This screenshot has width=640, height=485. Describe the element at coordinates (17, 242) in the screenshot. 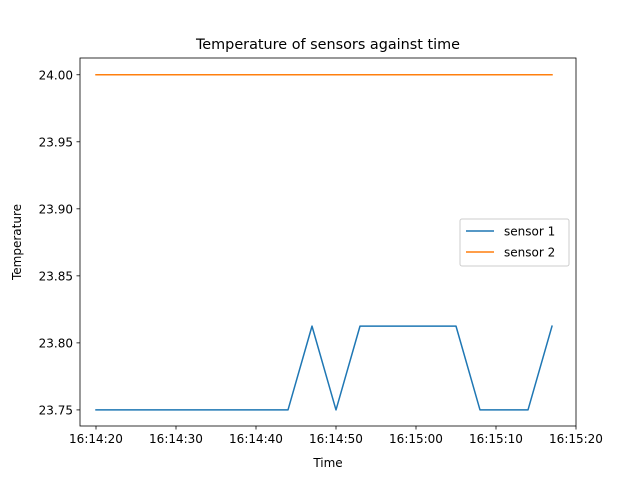

I see `y-axis-label: Temperature` at that location.